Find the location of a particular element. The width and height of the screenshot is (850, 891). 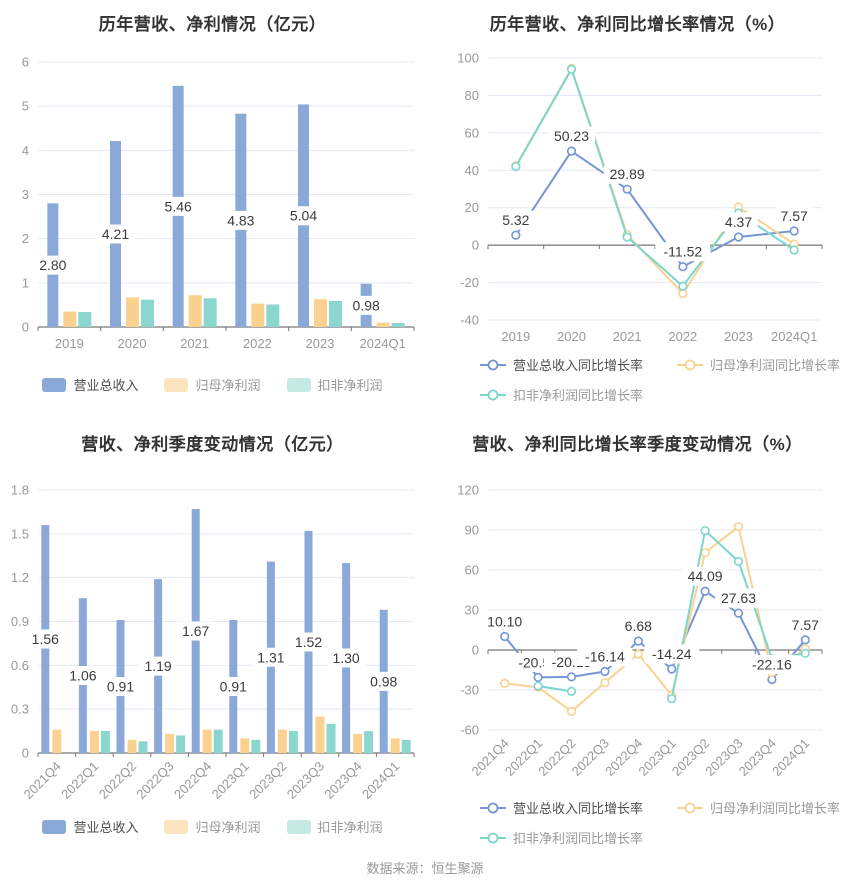

svg-text: 6.68 is located at coordinates (638, 626).